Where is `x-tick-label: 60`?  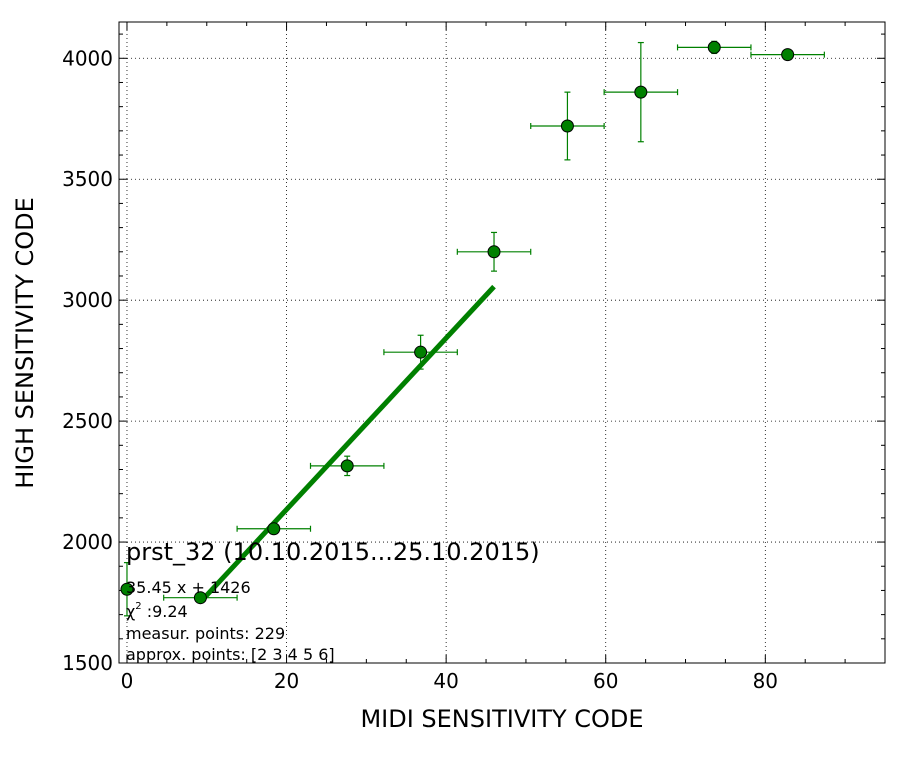 x-tick-label: 60 is located at coordinates (605, 681).